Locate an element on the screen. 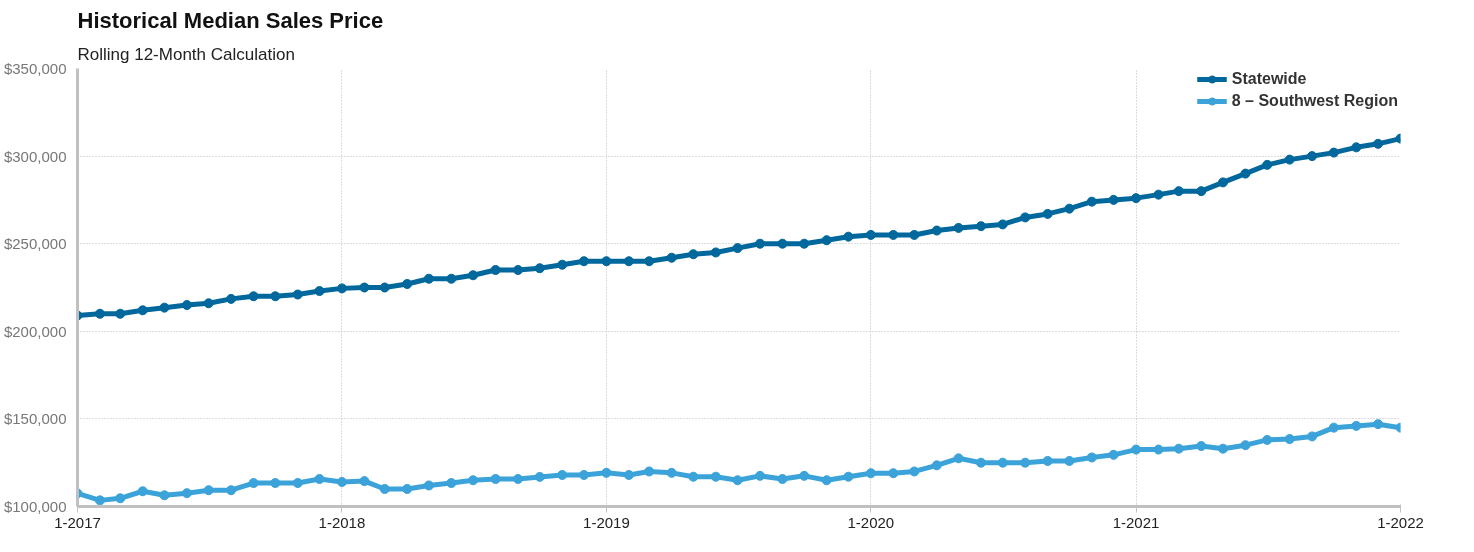  x-tick-label: 1-2019 is located at coordinates (606, 522).